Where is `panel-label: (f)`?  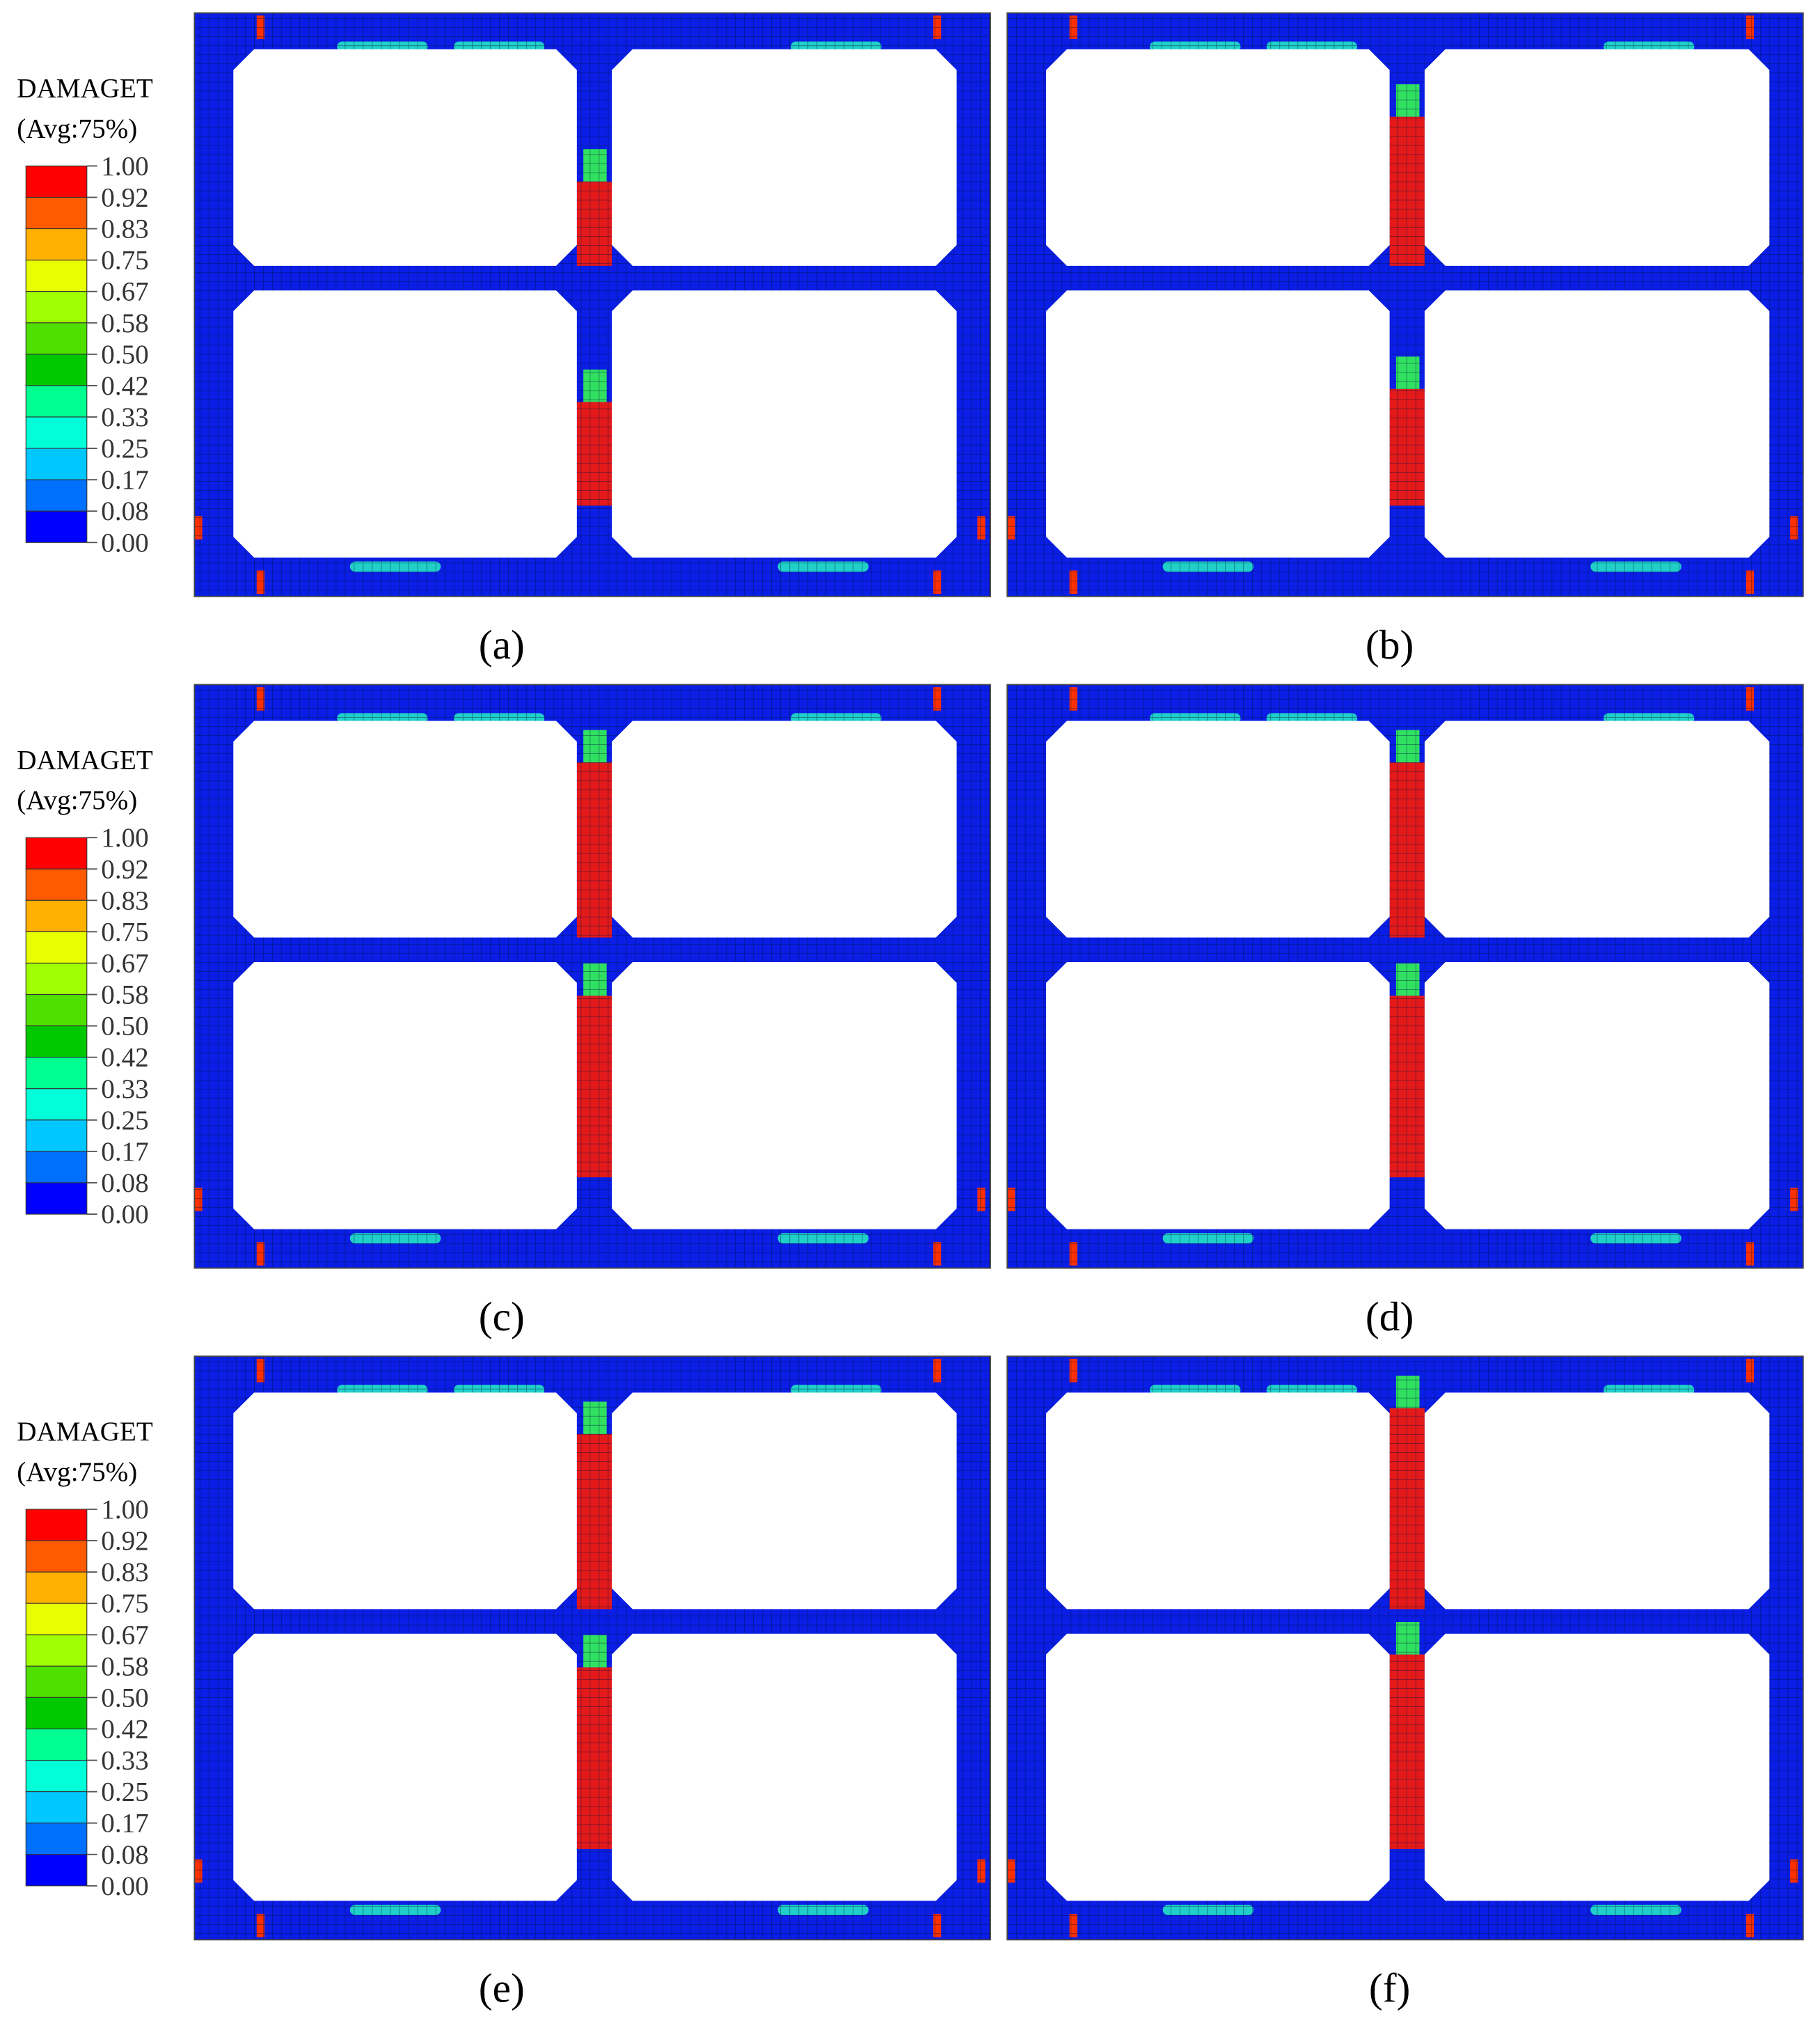
panel-label: (f) is located at coordinates (1390, 1988).